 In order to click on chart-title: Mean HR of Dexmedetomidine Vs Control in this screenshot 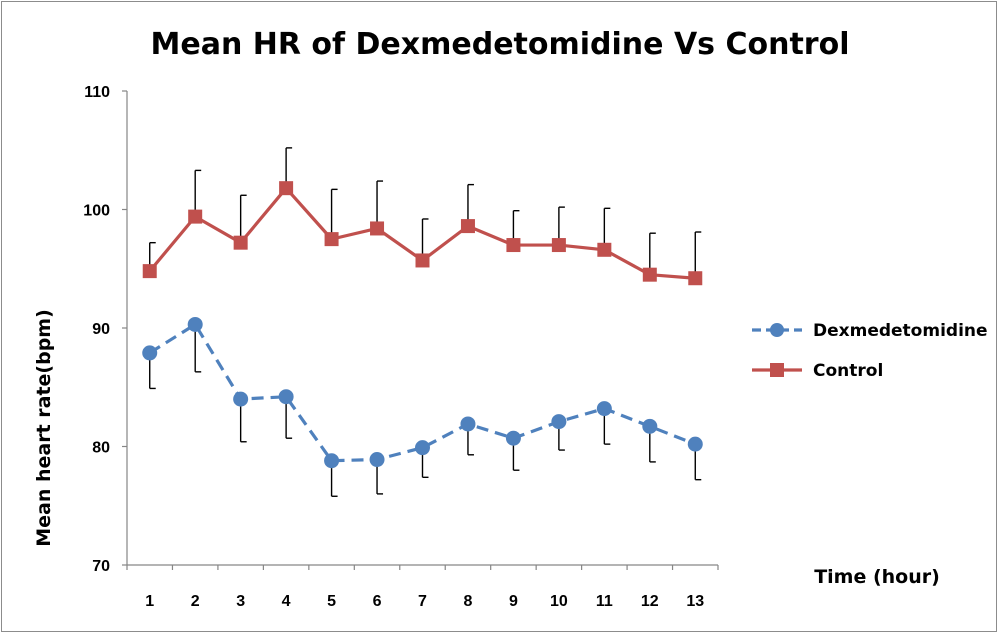, I will do `click(500, 44)`.